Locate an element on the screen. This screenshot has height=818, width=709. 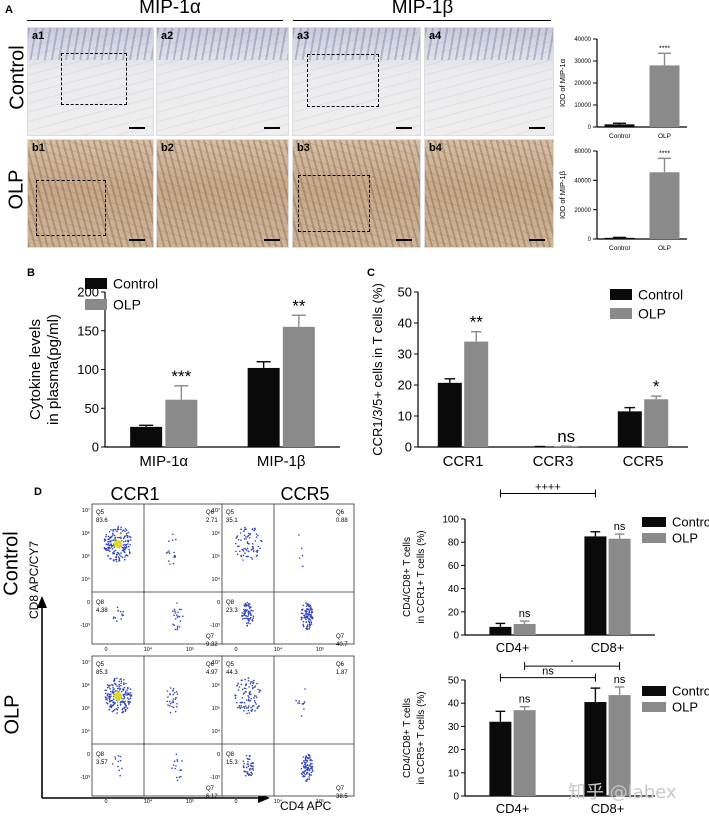
y-axis-label: Cytokine levels is located at coordinates (35, 369).